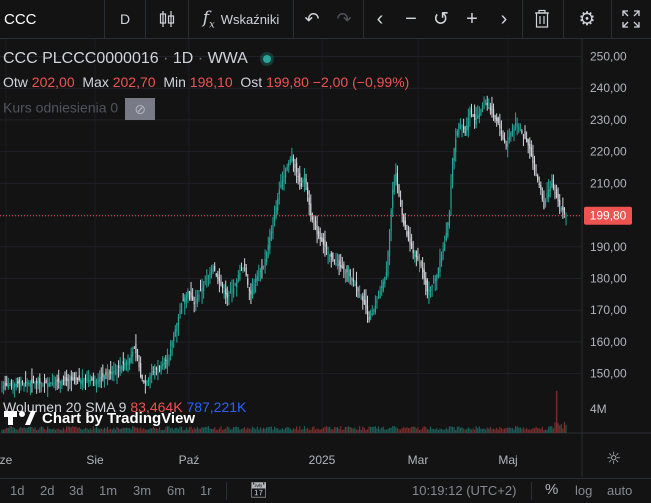 The image size is (651, 503). Describe the element at coordinates (47, 490) in the screenshot. I see `range-2d: 2d` at that location.